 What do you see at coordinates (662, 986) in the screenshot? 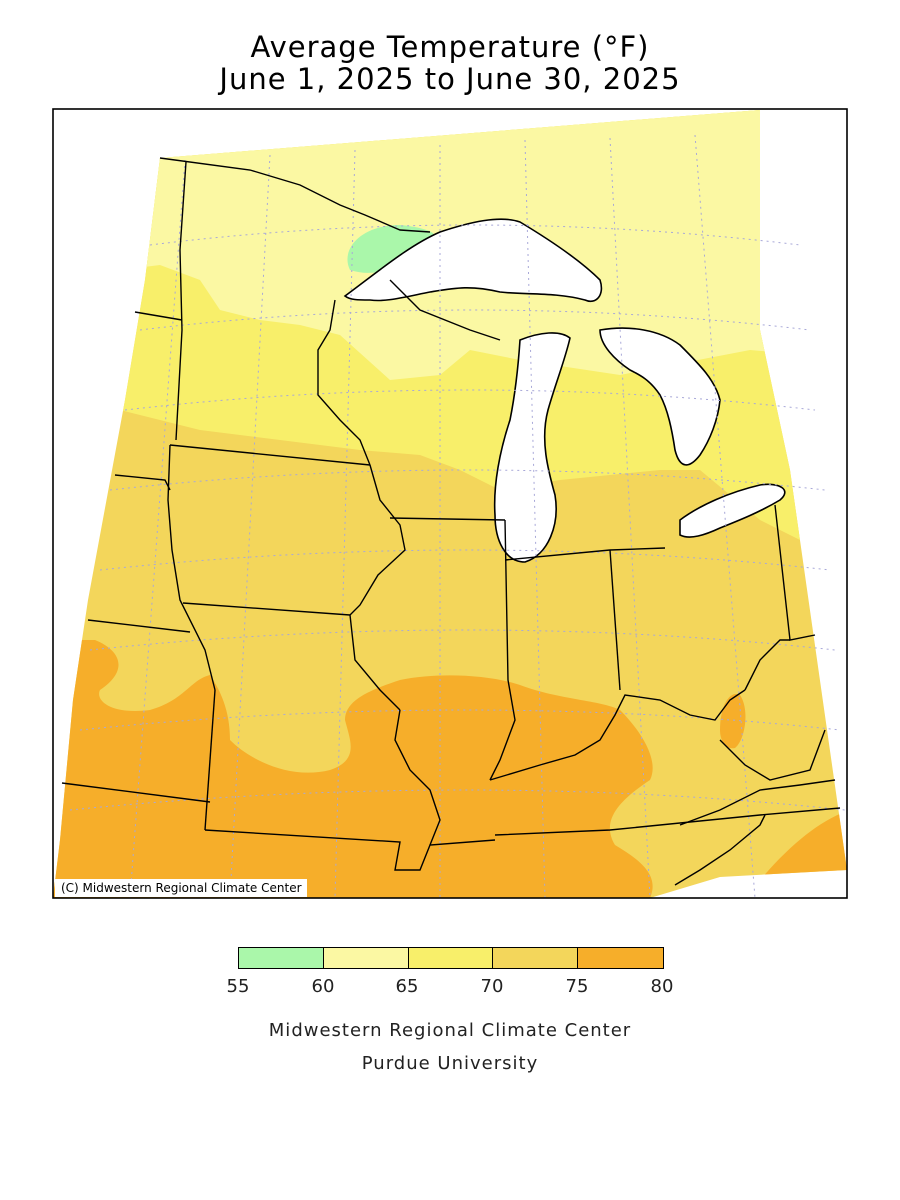
I see `legend-tick: 80` at bounding box center [662, 986].